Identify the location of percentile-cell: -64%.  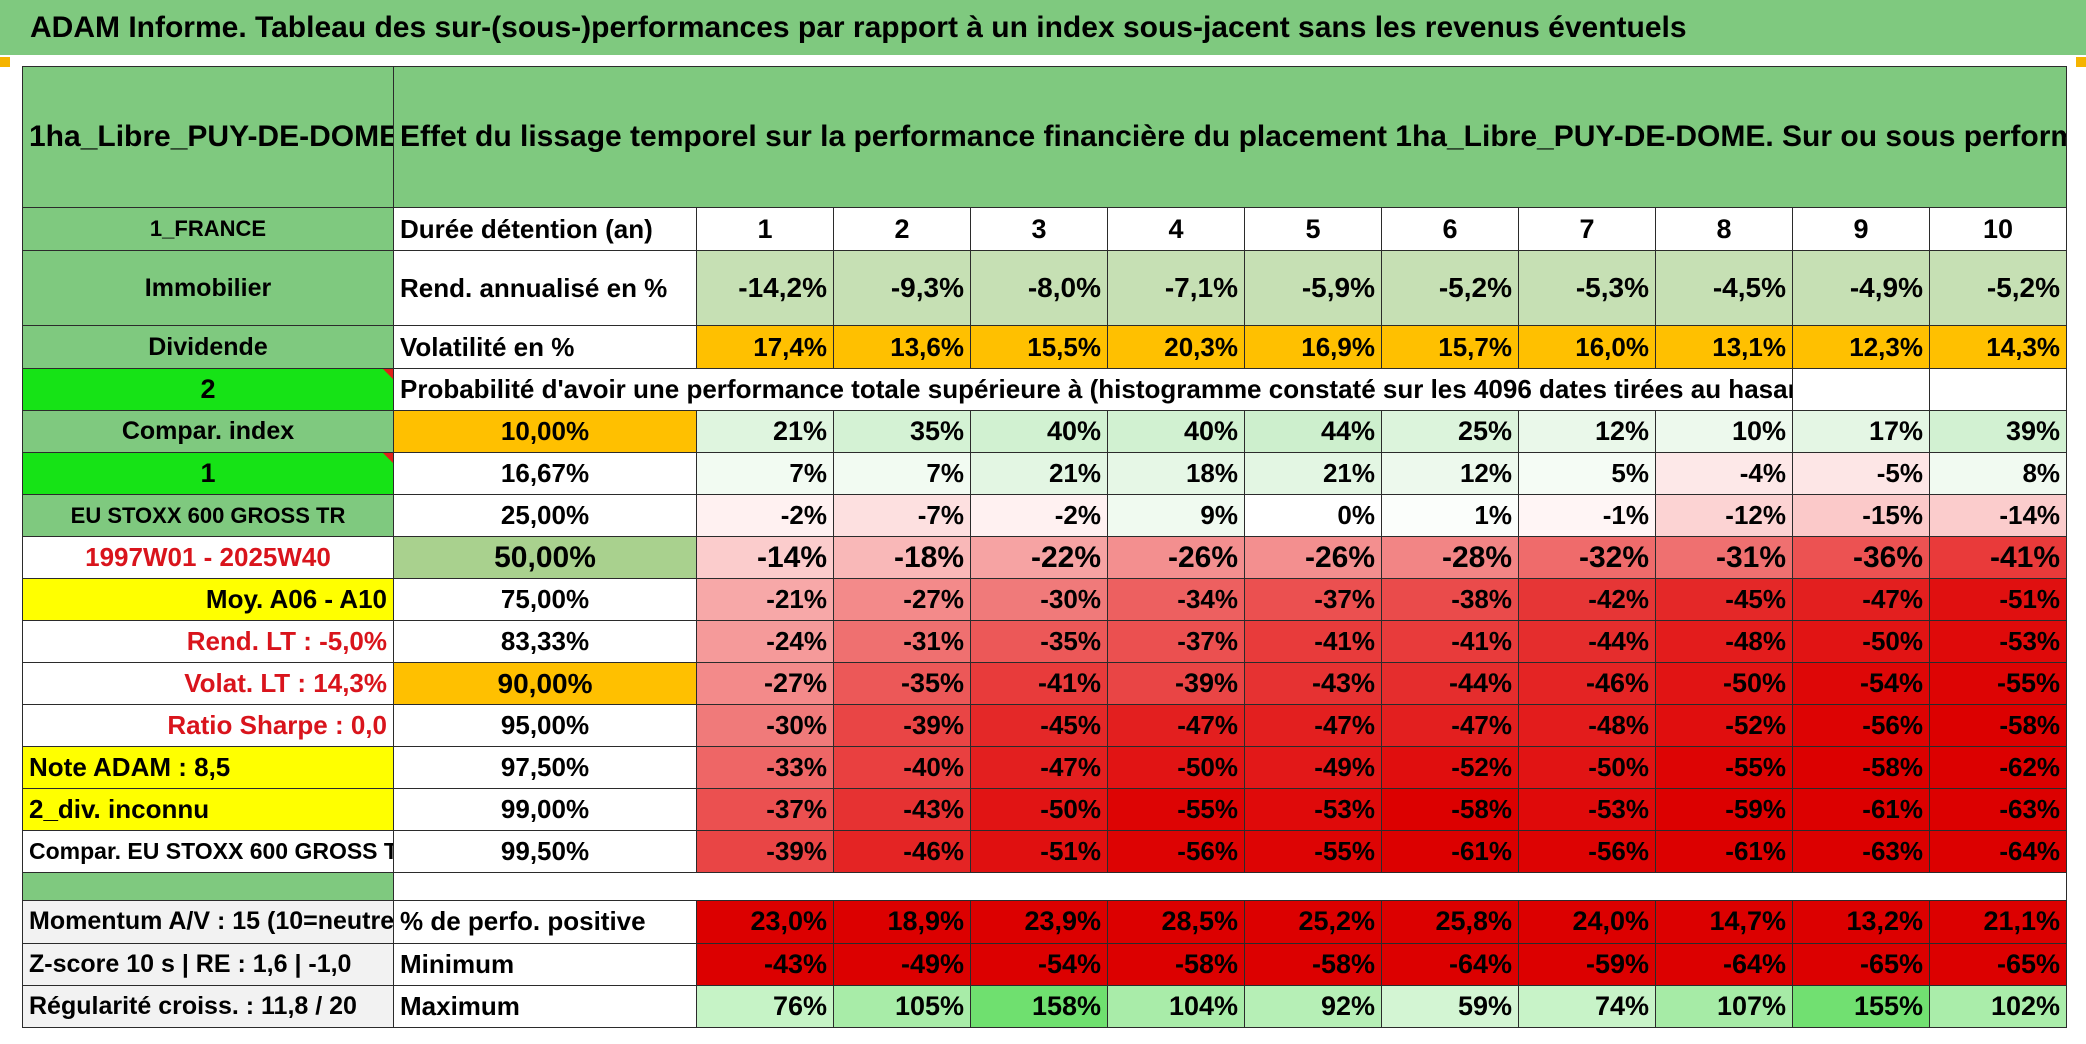
(1998, 852).